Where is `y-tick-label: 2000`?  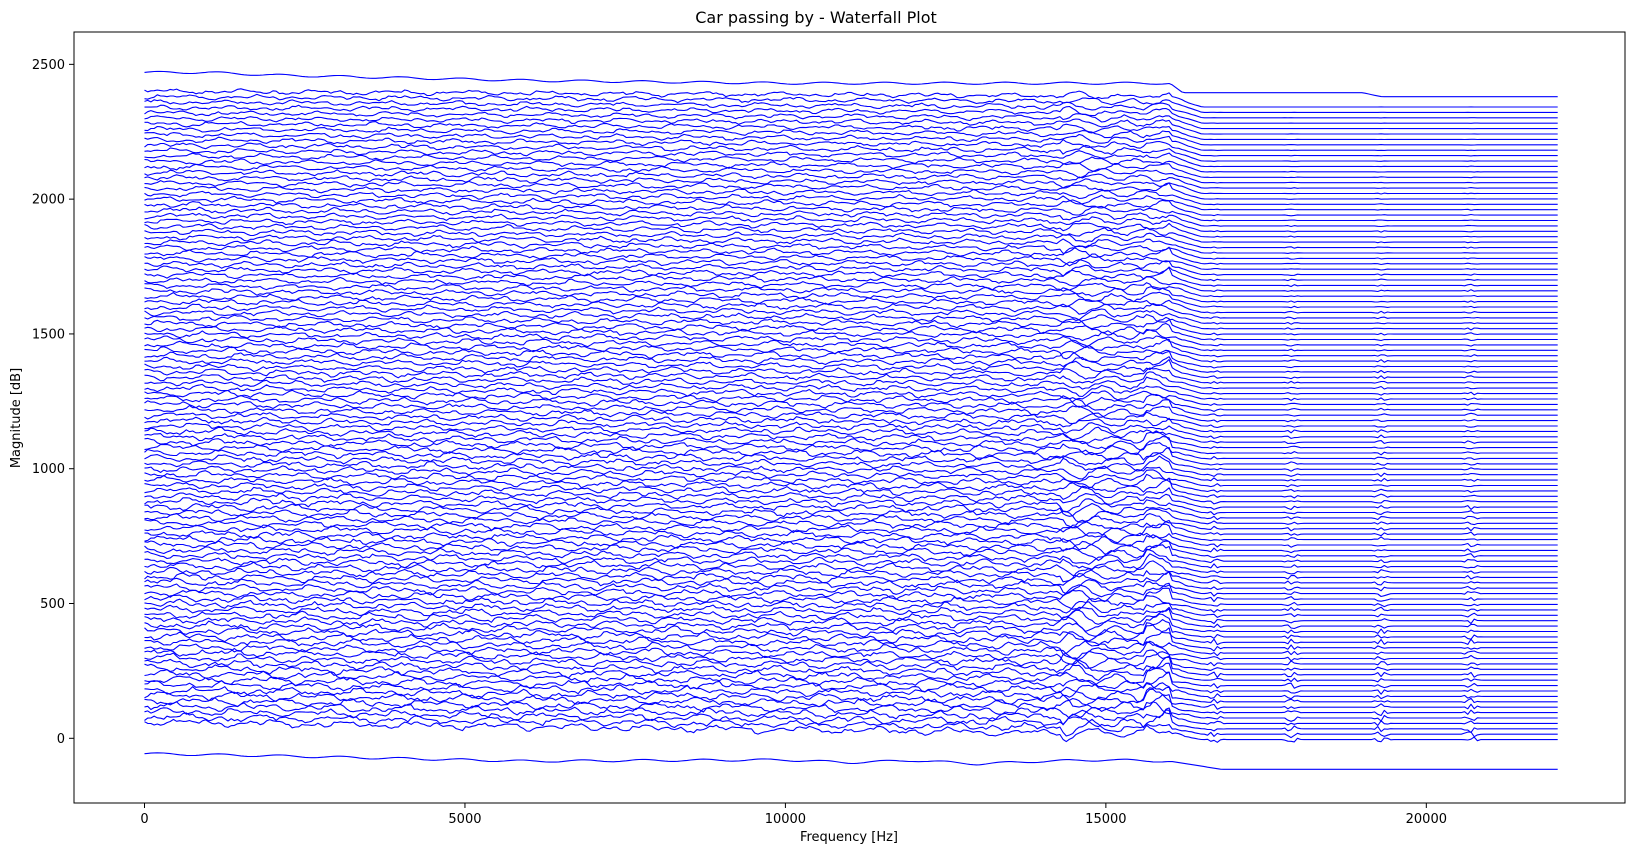
y-tick-label: 2000 is located at coordinates (48, 200).